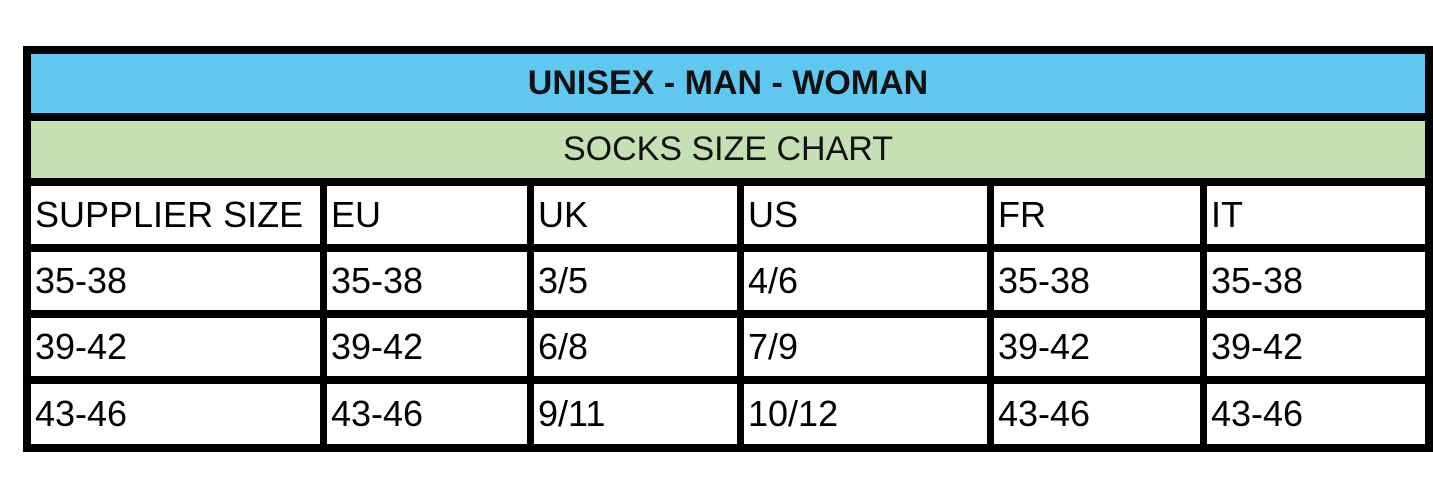 The width and height of the screenshot is (1433, 500). What do you see at coordinates (728, 83) in the screenshot?
I see `chart-title: UNISEX - MAN - WOMAN` at bounding box center [728, 83].